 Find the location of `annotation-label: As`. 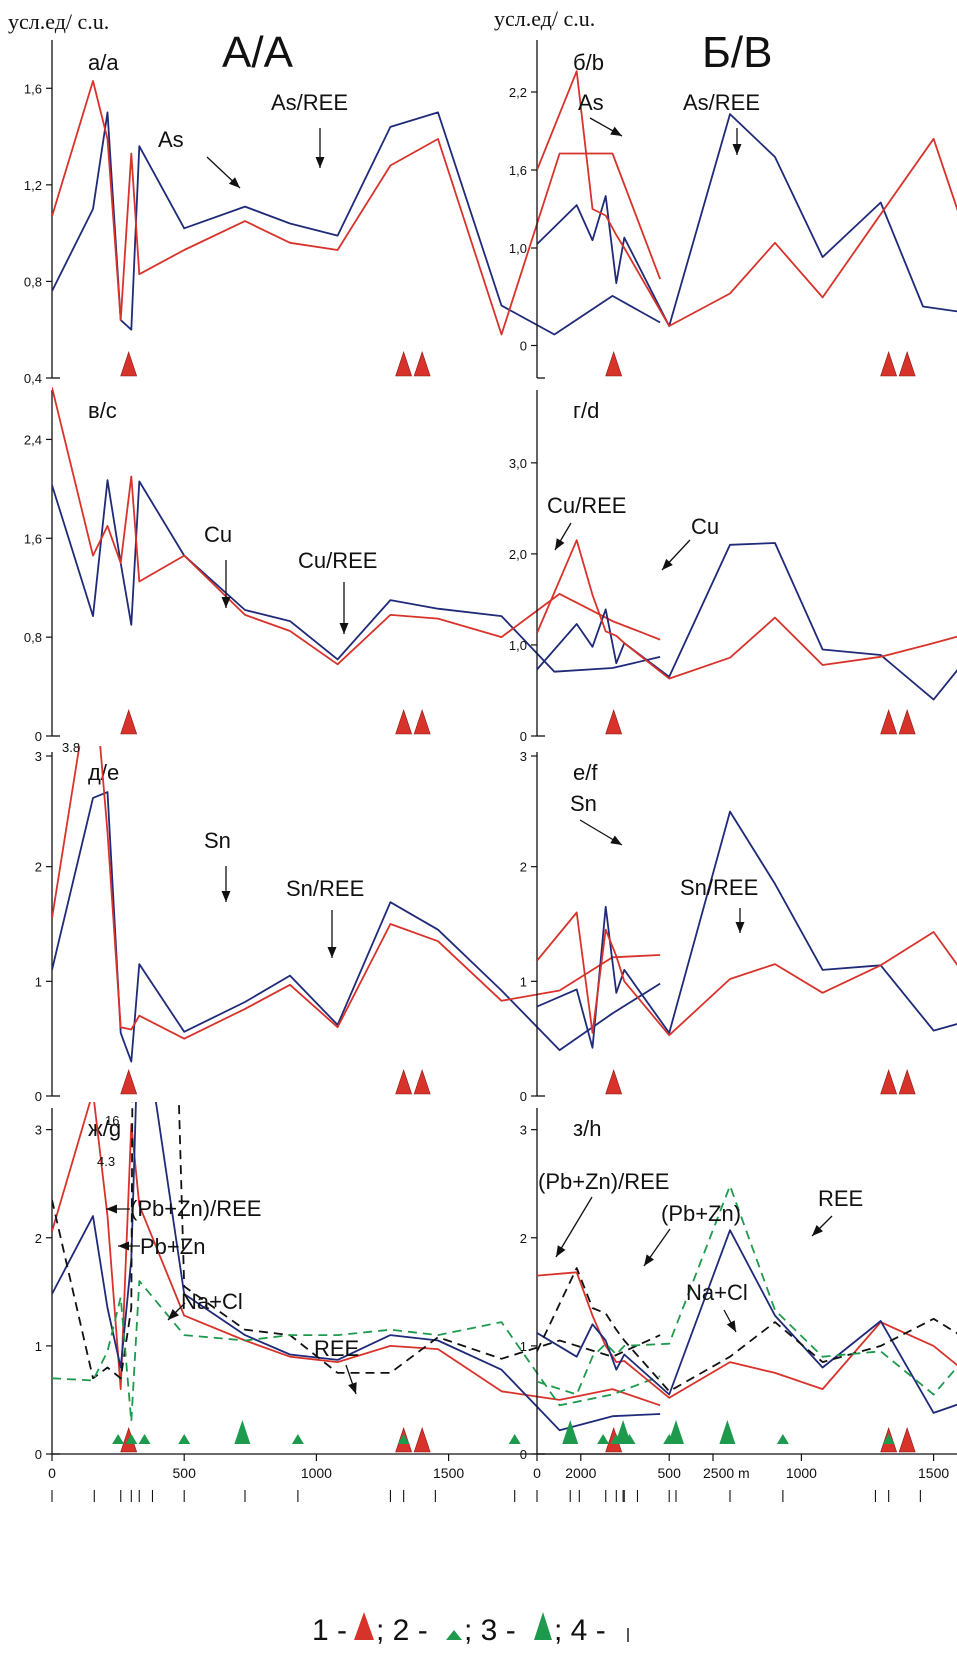

annotation-label: As is located at coordinates (171, 139).